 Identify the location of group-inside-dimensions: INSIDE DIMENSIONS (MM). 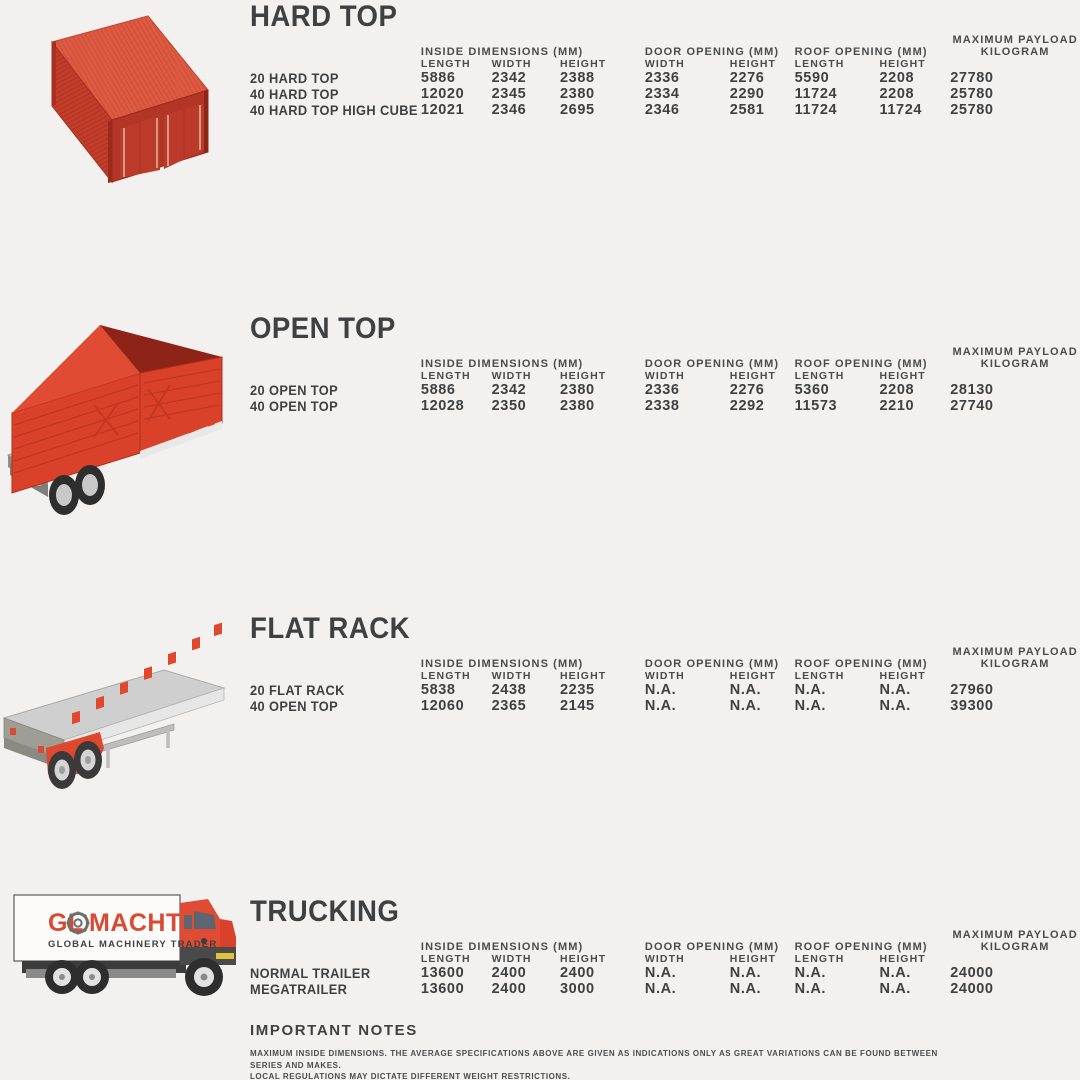
(502, 52).